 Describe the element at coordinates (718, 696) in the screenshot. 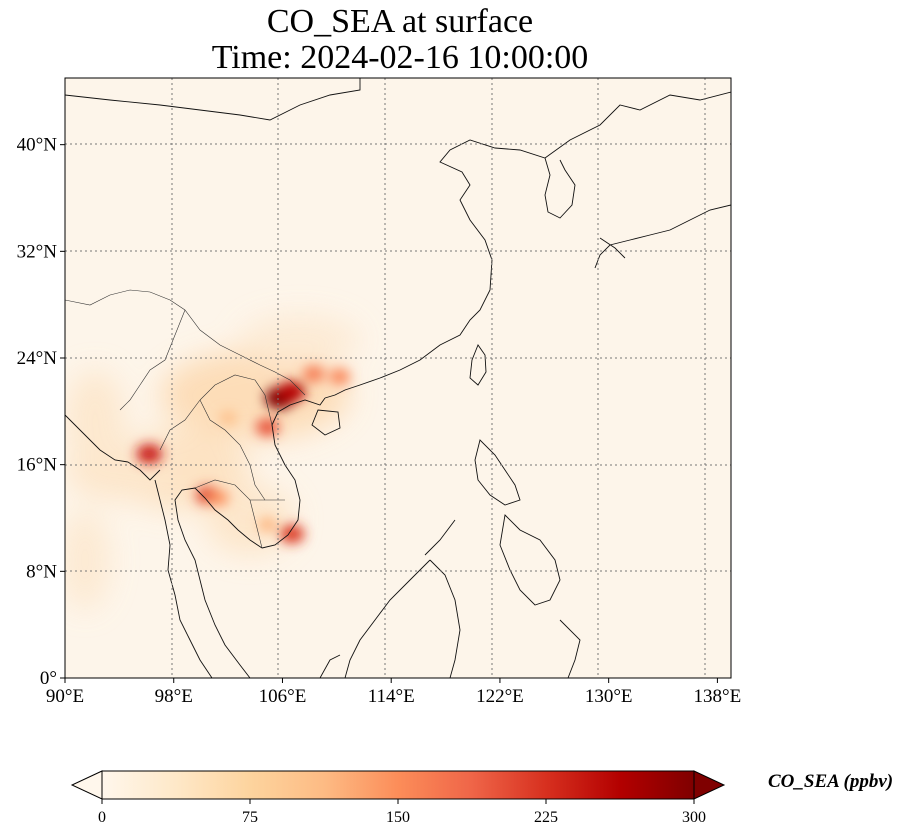

I see `lon-tick-label: 138°E` at that location.